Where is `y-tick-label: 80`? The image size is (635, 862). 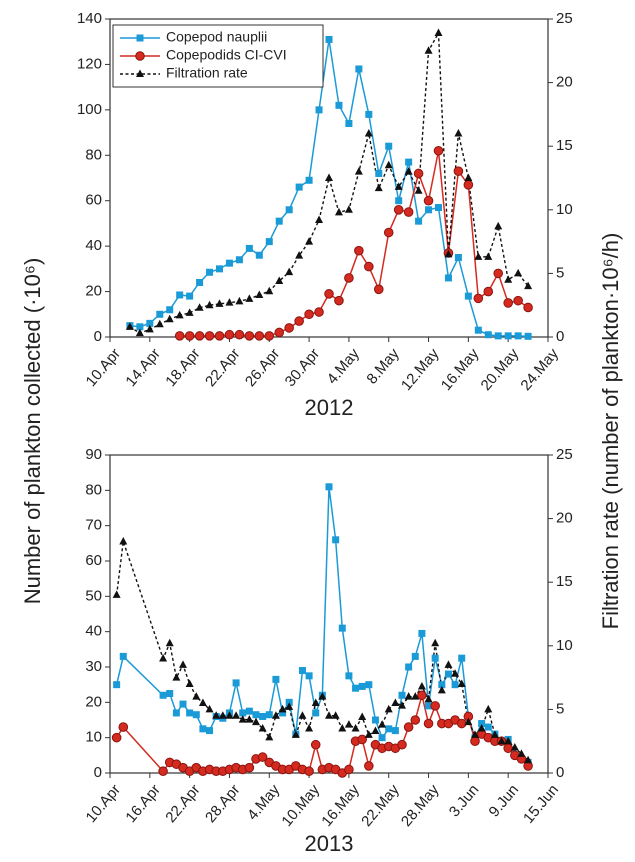
y-tick-label: 80 is located at coordinates (93, 154).